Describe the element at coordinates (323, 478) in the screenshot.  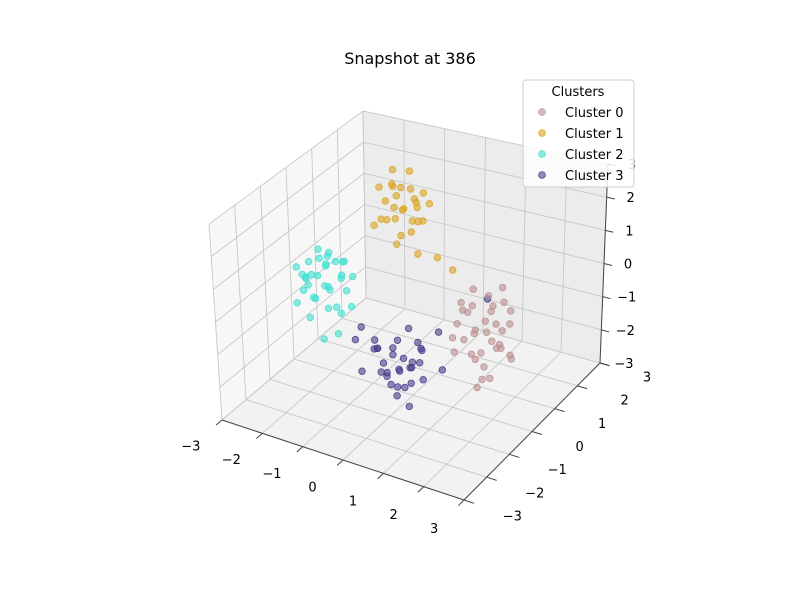
I see `x-axis-ticks: −3 −2 −1 0 1 2 3` at that location.